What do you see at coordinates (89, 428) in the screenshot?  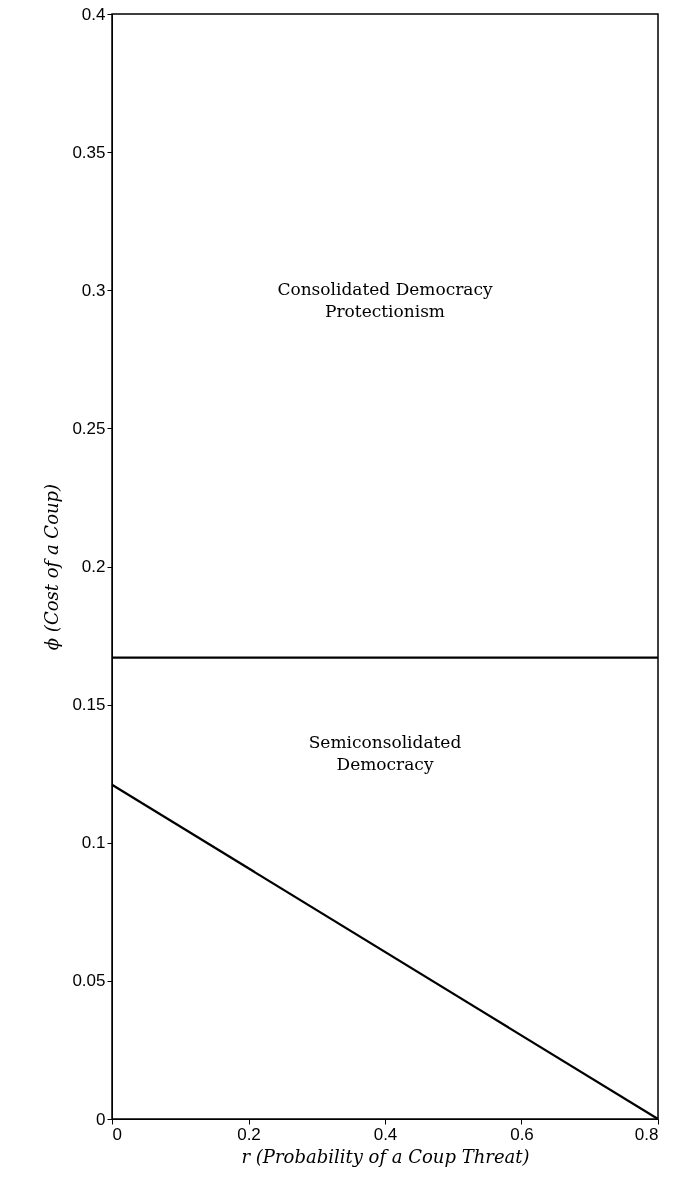 I see `y-tick-label: 0.25` at bounding box center [89, 428].